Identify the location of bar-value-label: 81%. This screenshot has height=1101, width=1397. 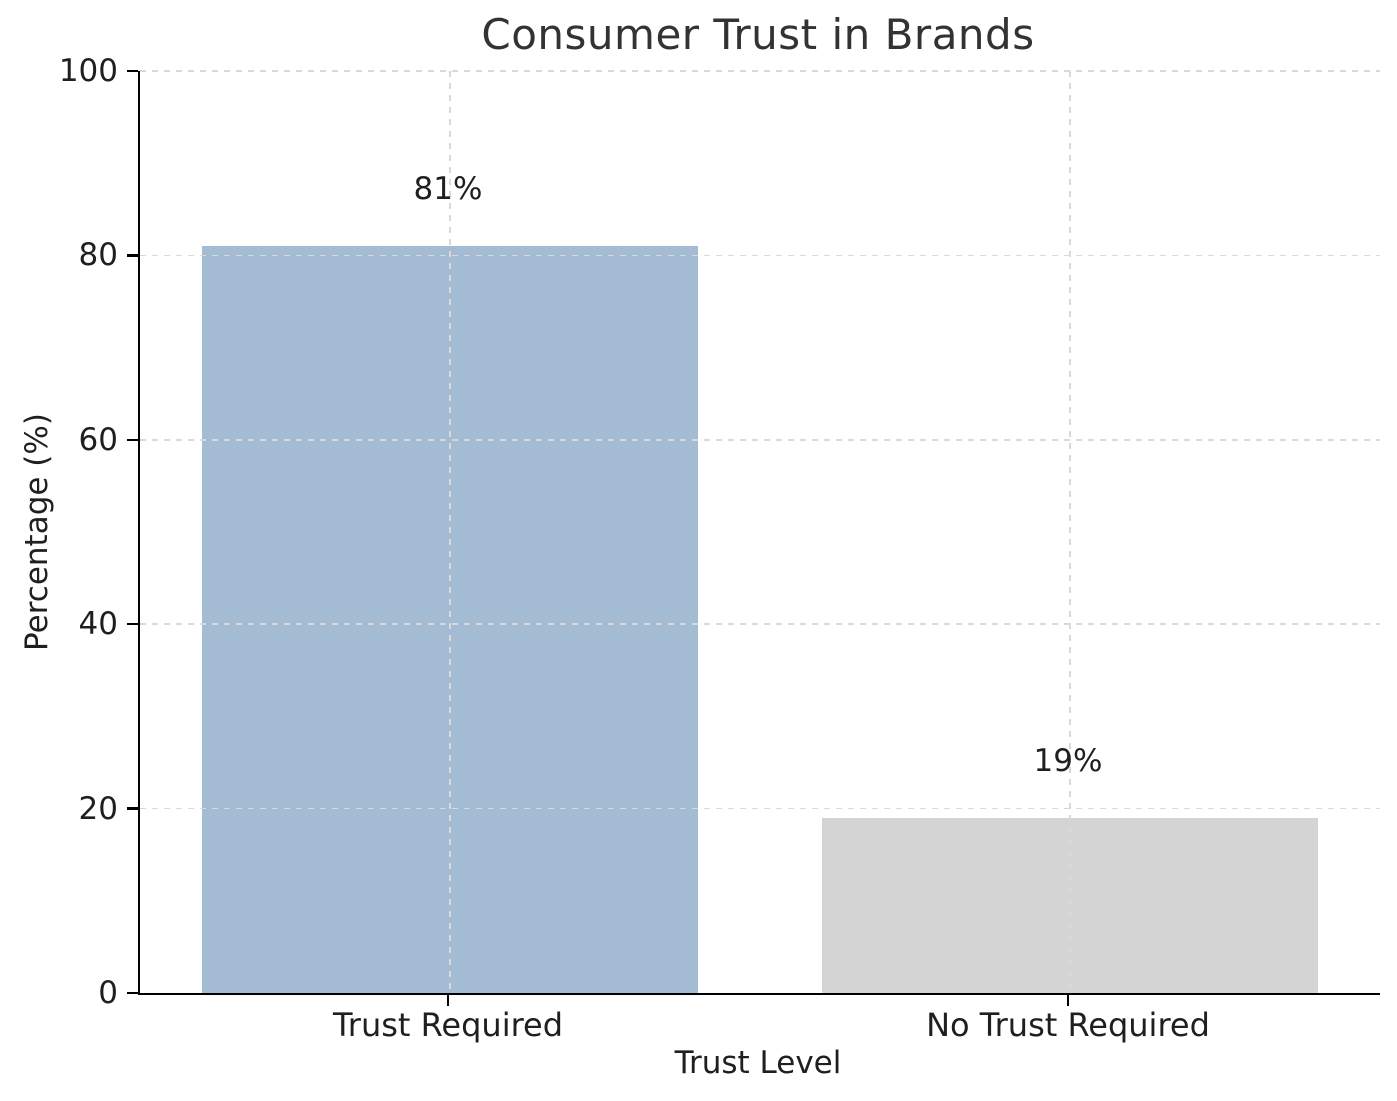
(448, 189).